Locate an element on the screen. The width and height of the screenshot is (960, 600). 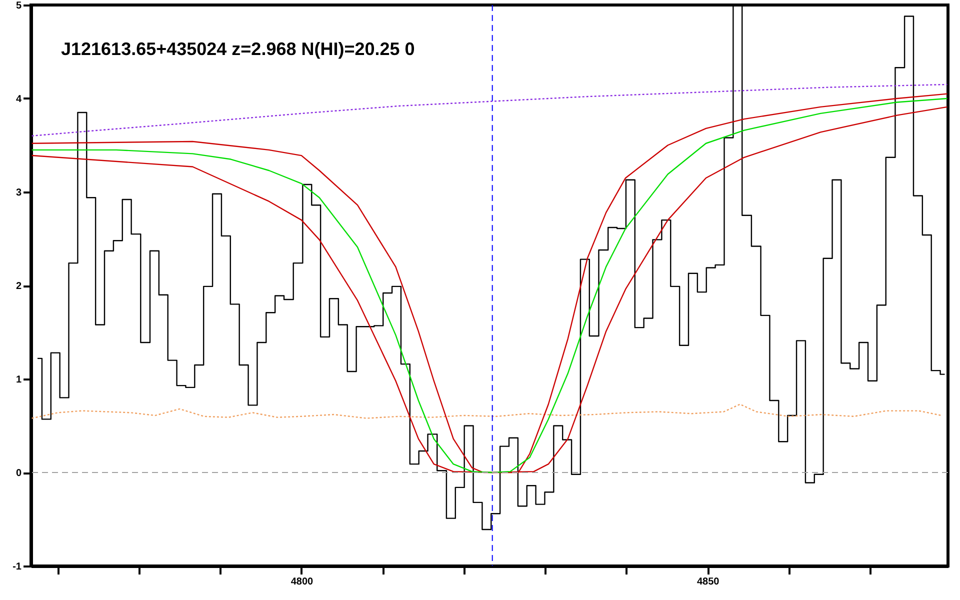
x-tick-label: 4850 is located at coordinates (708, 582).